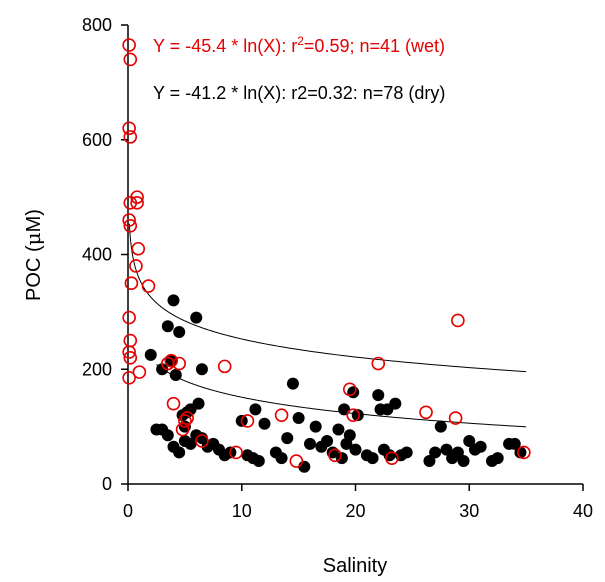 Image resolution: width=605 pixels, height=582 pixels. Describe the element at coordinates (300, 41) in the screenshot. I see `annotation-wet-sup: 2` at that location.